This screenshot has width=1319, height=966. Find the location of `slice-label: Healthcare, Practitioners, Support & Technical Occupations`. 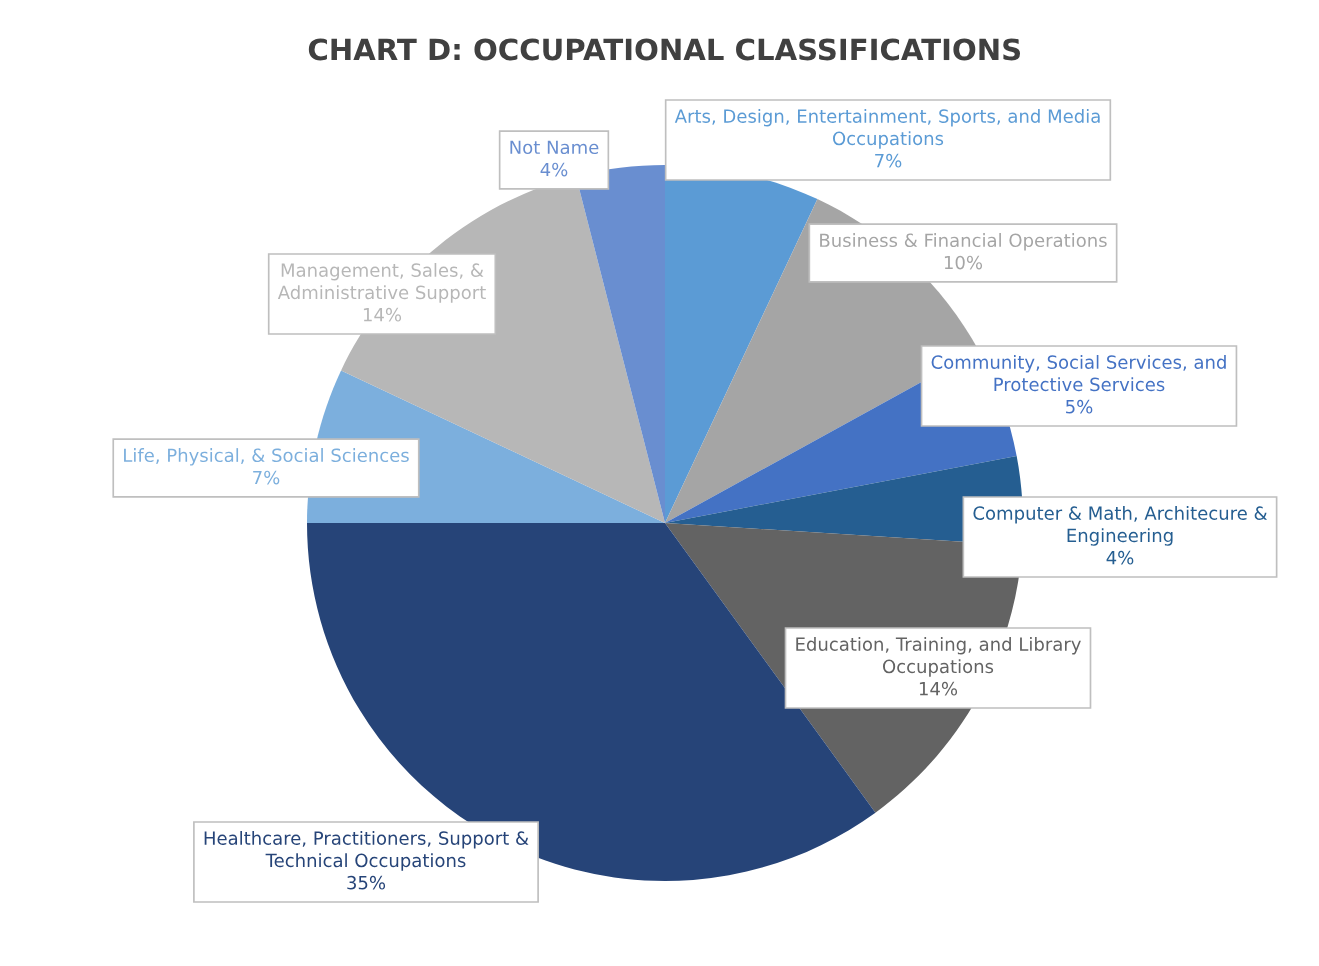

slice-label: Healthcare, Practitioners, Support & Technical Occupations is located at coordinates (366, 850).